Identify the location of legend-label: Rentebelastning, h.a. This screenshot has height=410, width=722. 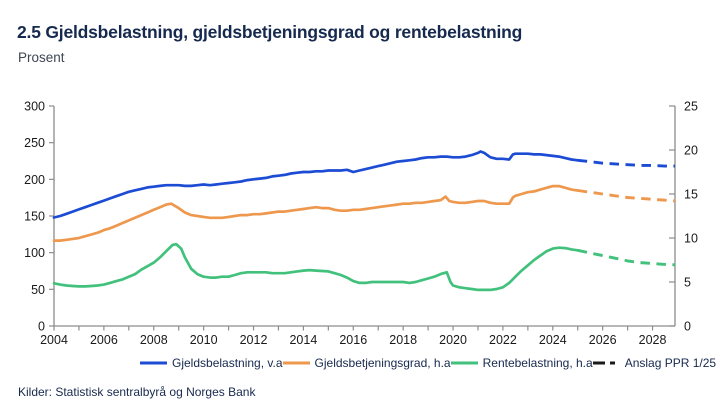
(537, 363).